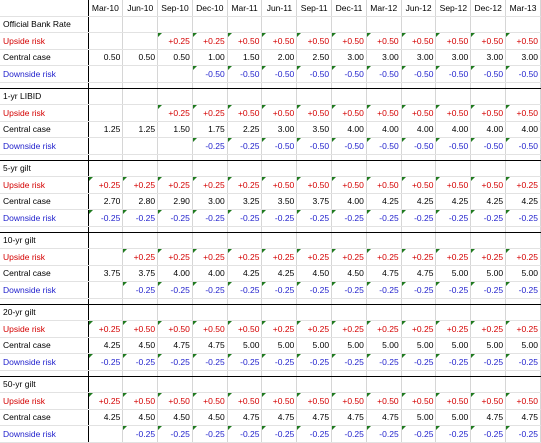 The image size is (541, 443). Describe the element at coordinates (349, 8) in the screenshot. I see `column-header: Dec-11` at that location.